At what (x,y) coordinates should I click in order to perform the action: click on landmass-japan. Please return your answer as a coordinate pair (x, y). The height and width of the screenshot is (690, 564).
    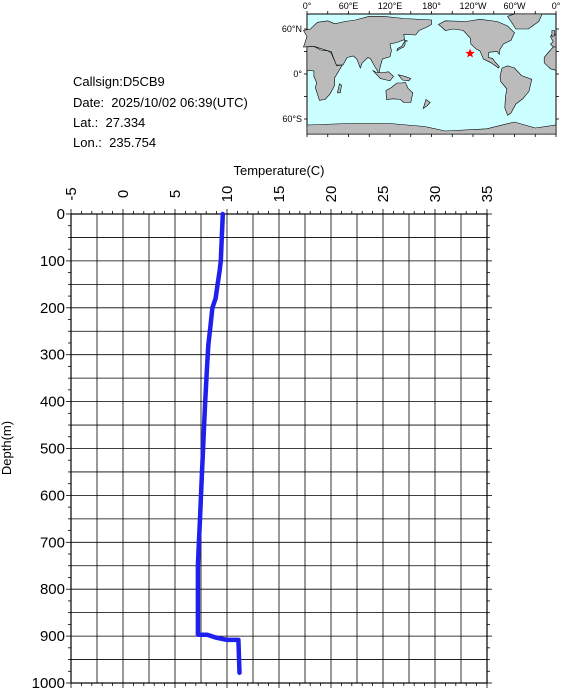
    Looking at the image, I should click on (402, 45).